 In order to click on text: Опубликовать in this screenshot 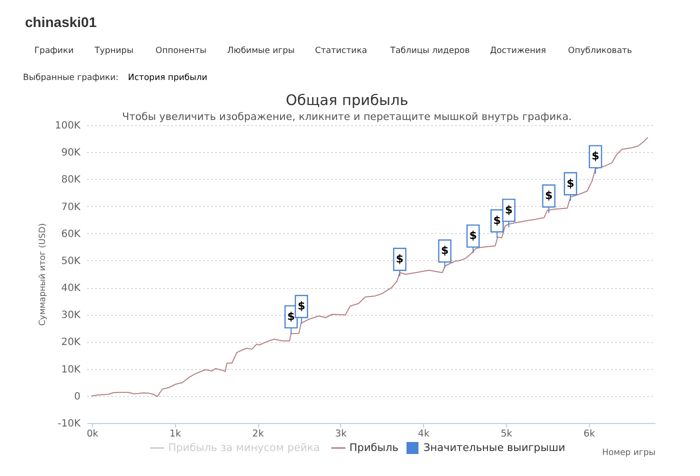, I will do `click(600, 51)`.